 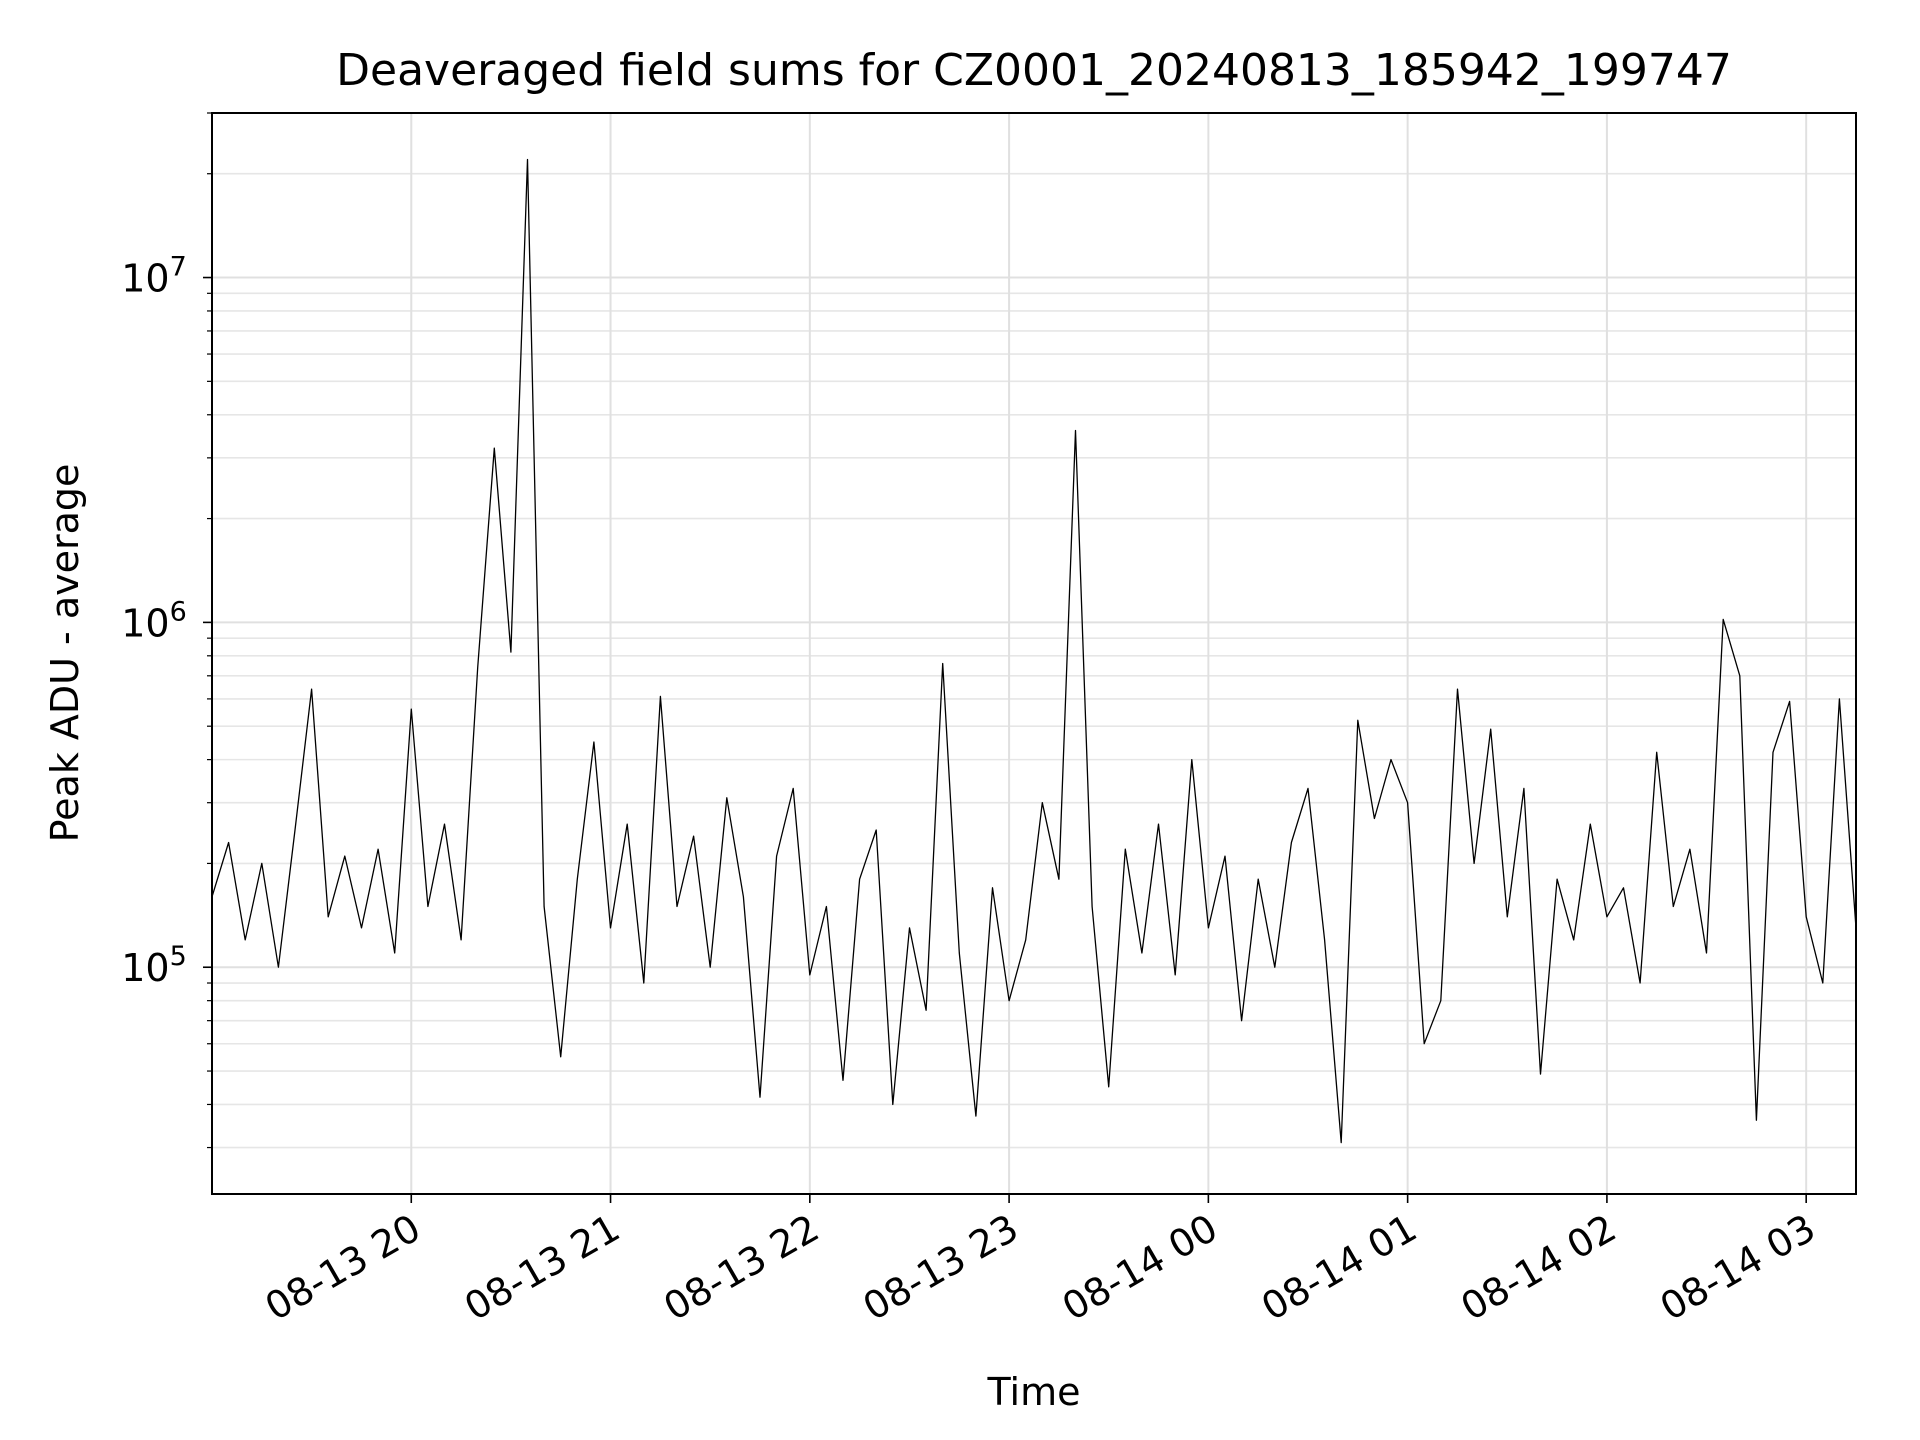 What do you see at coordinates (154, 965) in the screenshot?
I see `y-tick-label: 105` at bounding box center [154, 965].